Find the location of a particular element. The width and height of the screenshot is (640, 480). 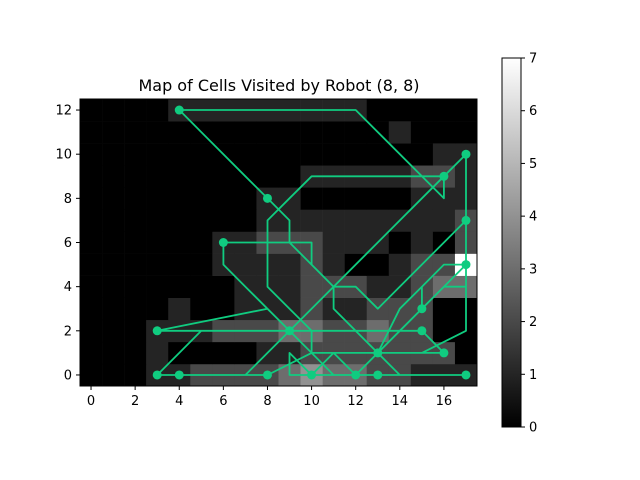

colorbar is located at coordinates (511, 242).